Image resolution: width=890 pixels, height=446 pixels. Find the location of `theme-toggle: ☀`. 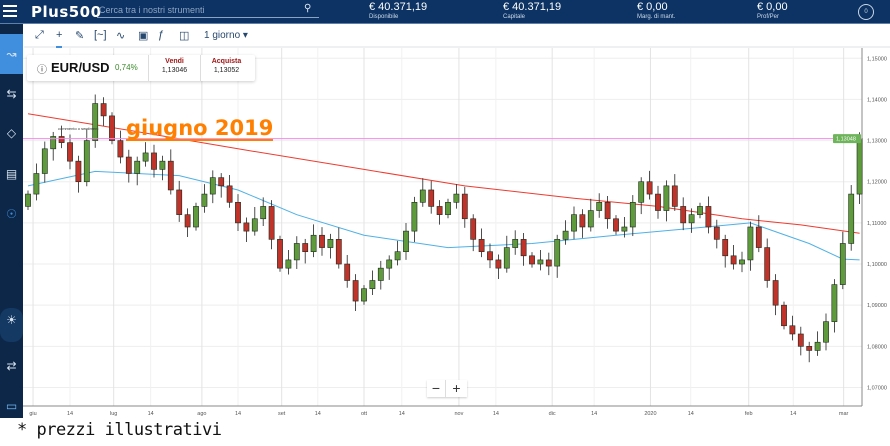

theme-toggle: ☀ is located at coordinates (11, 325).